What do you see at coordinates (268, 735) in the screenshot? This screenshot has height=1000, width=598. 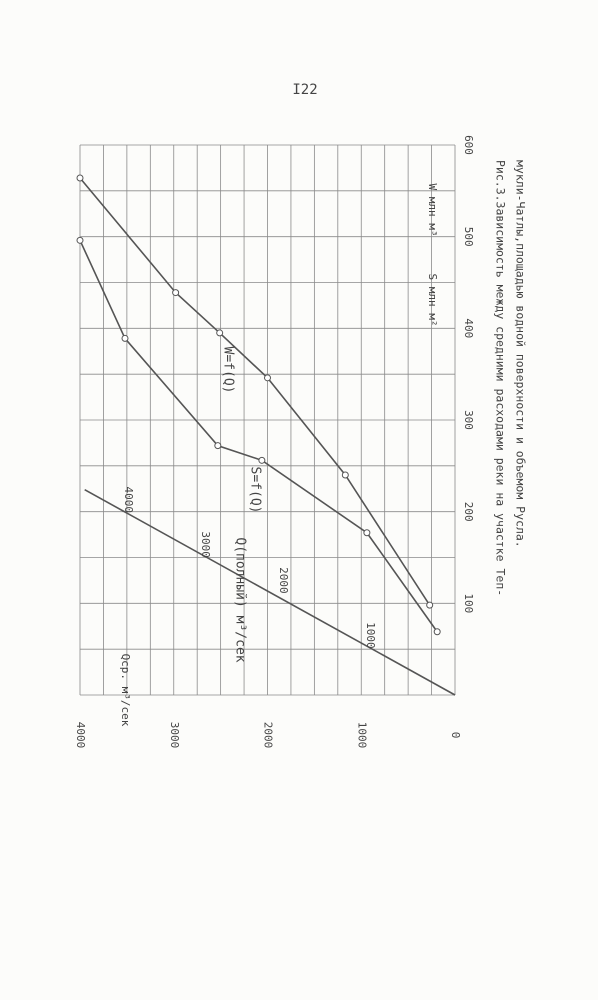 I see `x-tick-label: 2000` at bounding box center [268, 735].